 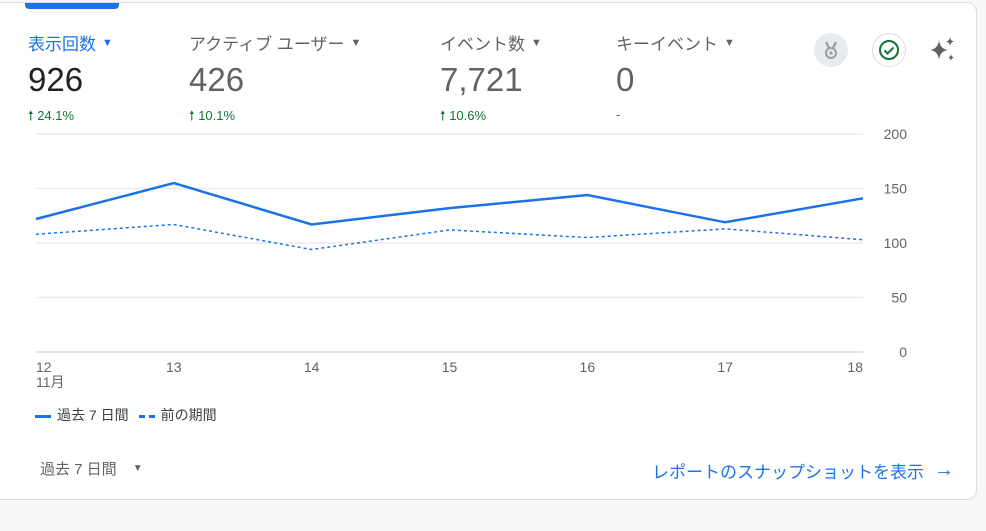 I want to click on y-tick-label: 100, so click(x=896, y=243).